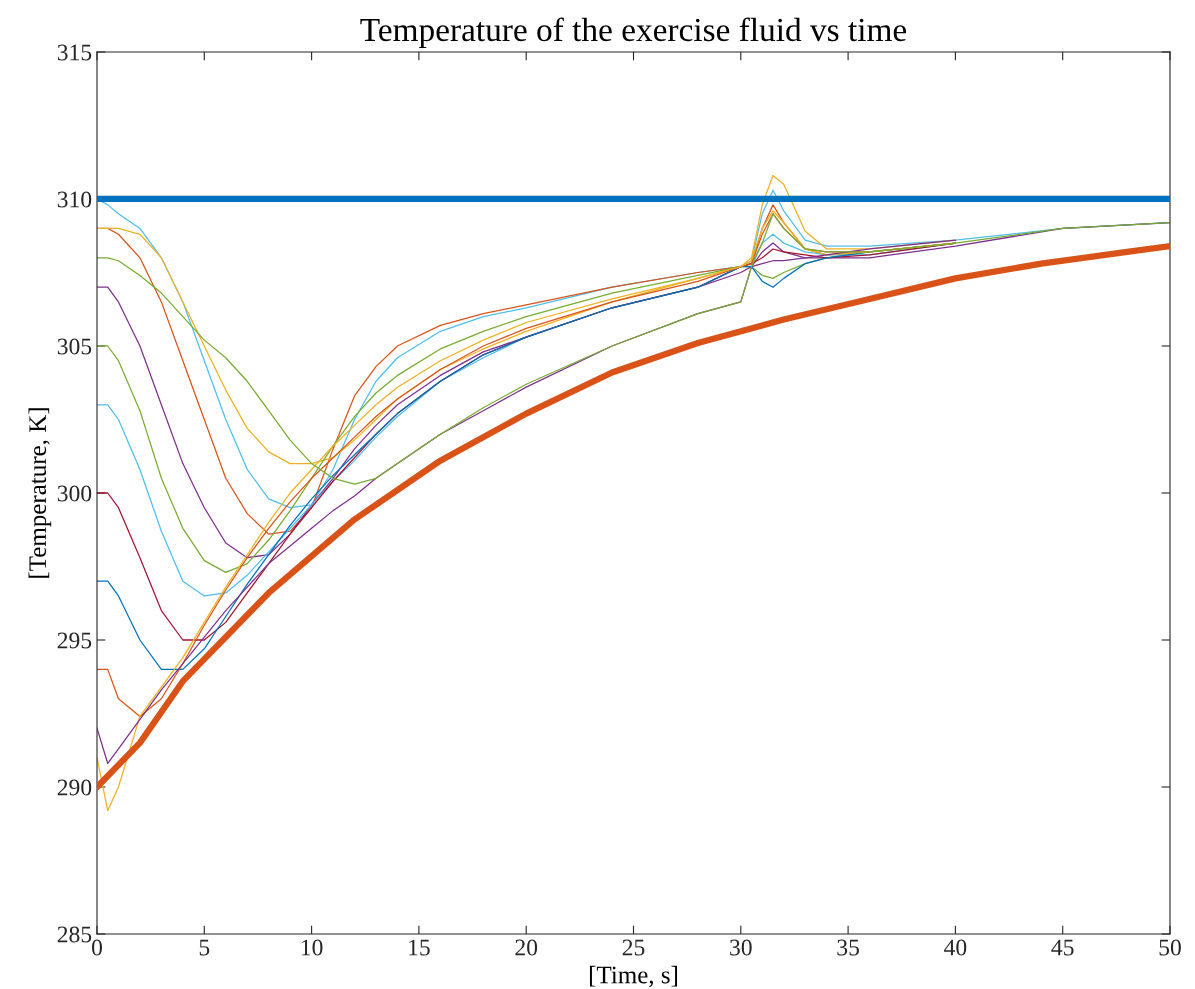 This screenshot has height=989, width=1195. Describe the element at coordinates (955, 947) in the screenshot. I see `x-tick-label: 40` at that location.